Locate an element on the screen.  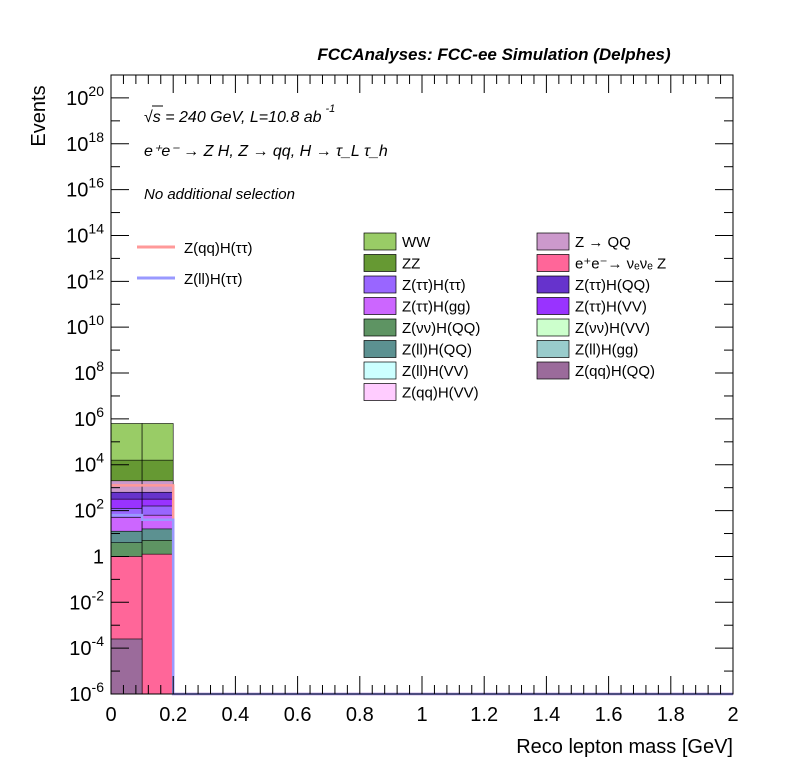
legend-swatch-z-h-gg is located at coordinates (380, 306).